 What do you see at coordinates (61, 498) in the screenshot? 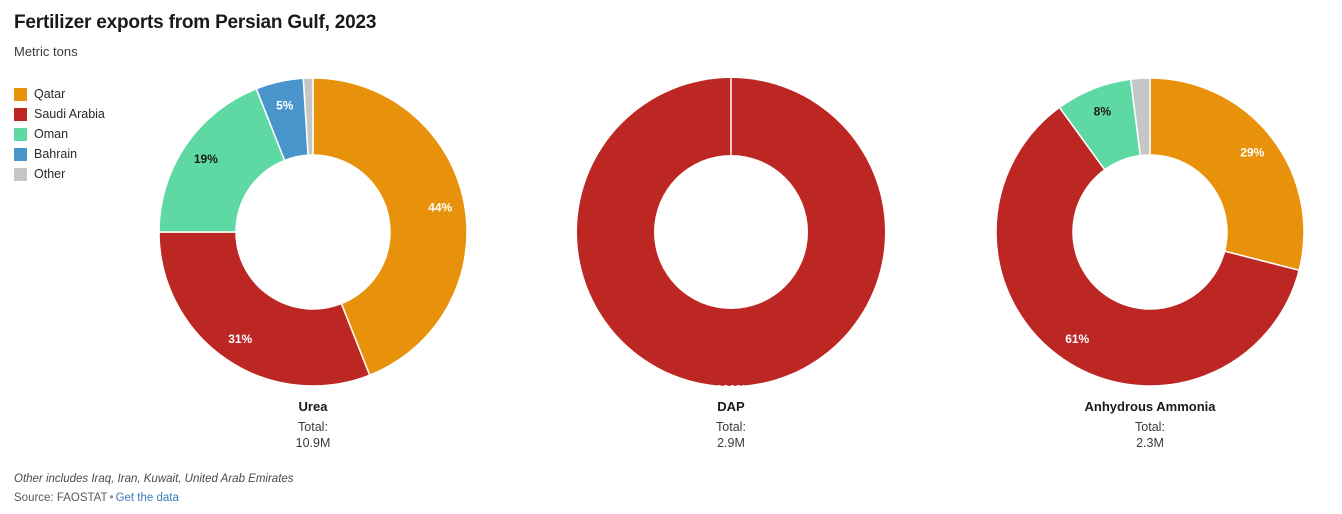
I see `source-text: Source: FAOSTAT` at bounding box center [61, 498].